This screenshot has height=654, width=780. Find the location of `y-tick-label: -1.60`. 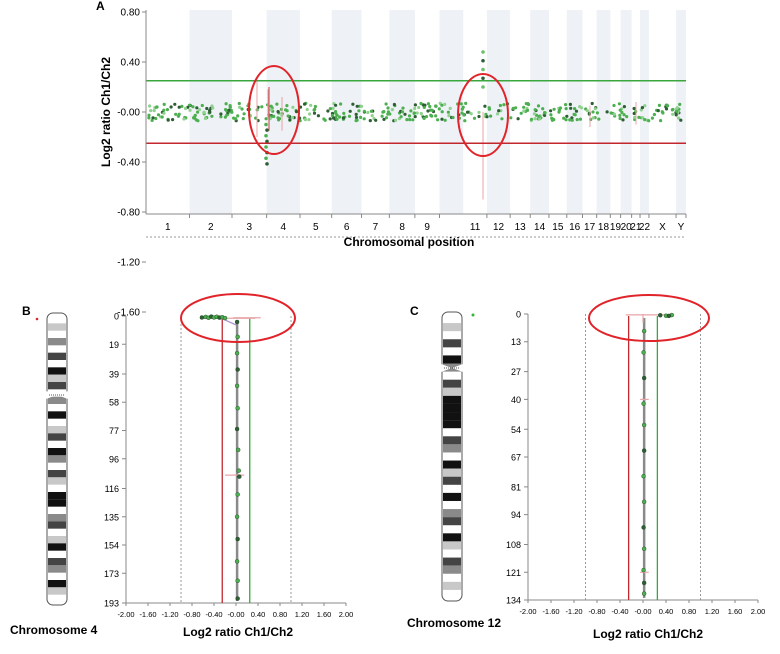

y-tick-label: -1.60 is located at coordinates (128, 313).